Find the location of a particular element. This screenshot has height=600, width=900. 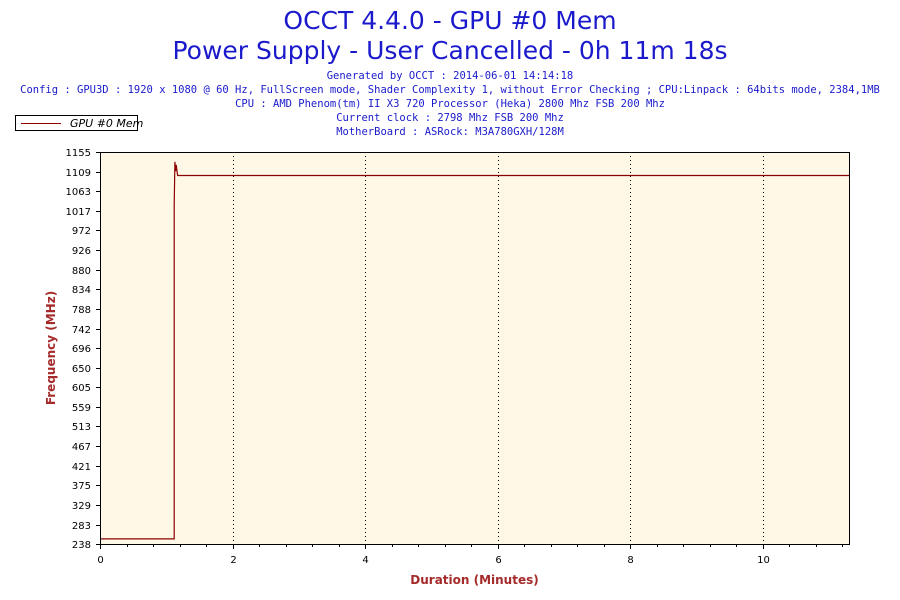

y-axis-title: Frequency (MHz) is located at coordinates (51, 348).